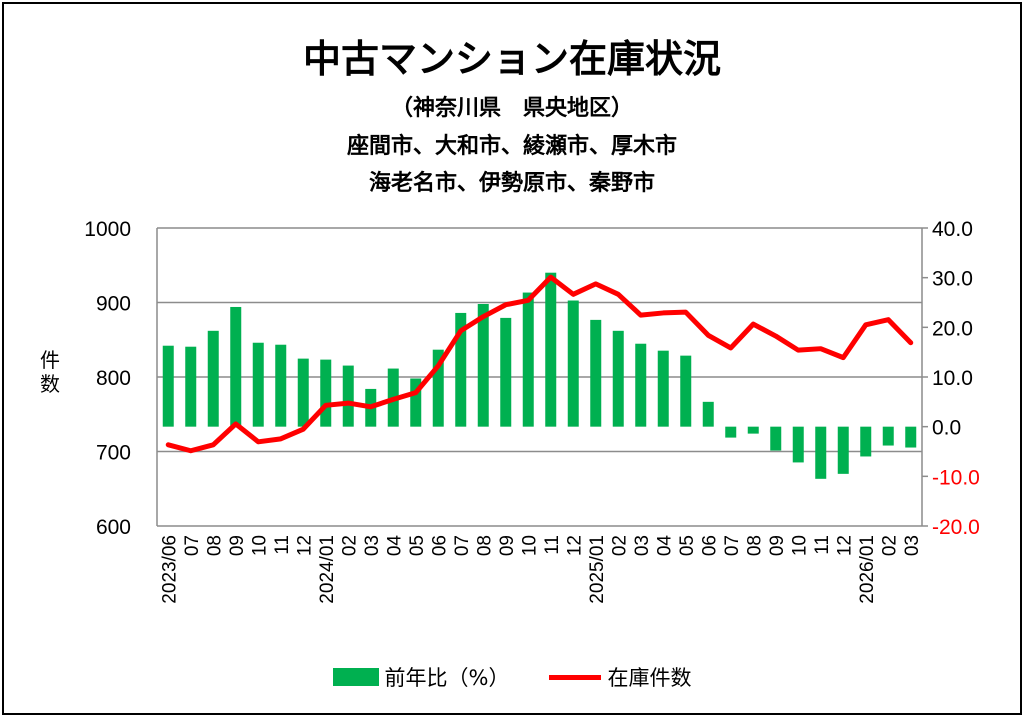 The image size is (1024, 717). Describe the element at coordinates (946, 428) in the screenshot. I see `right-tick-label: 0.0` at that location.